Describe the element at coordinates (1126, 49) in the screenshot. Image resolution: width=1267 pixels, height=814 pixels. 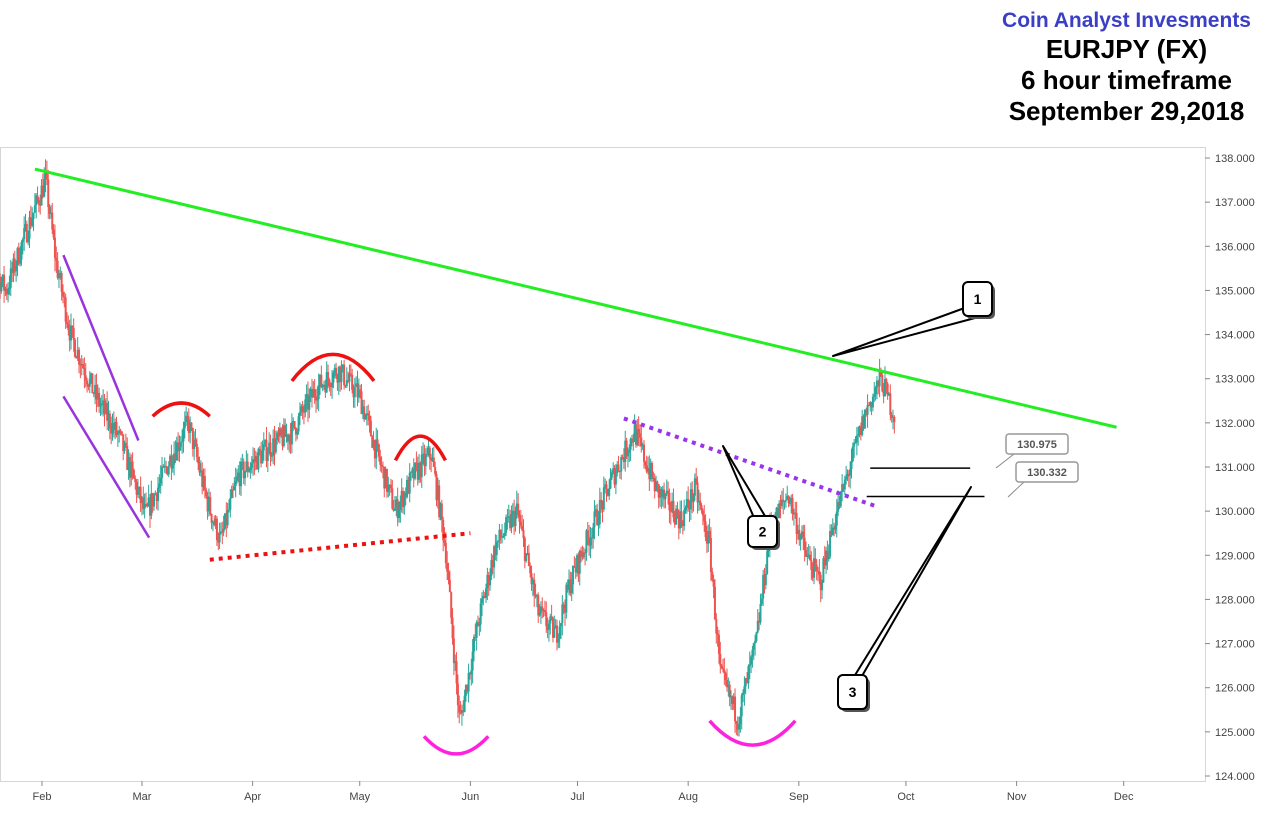
I see `pair-title: EURJPY (FX)` at that location.